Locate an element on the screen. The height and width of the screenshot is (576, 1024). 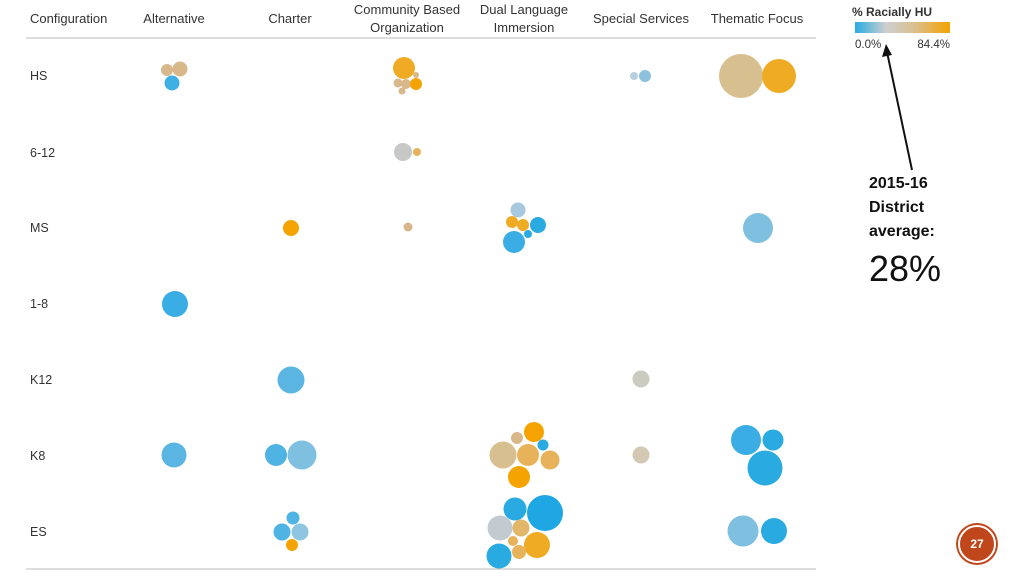
annotation-line-district: District is located at coordinates (897, 207).